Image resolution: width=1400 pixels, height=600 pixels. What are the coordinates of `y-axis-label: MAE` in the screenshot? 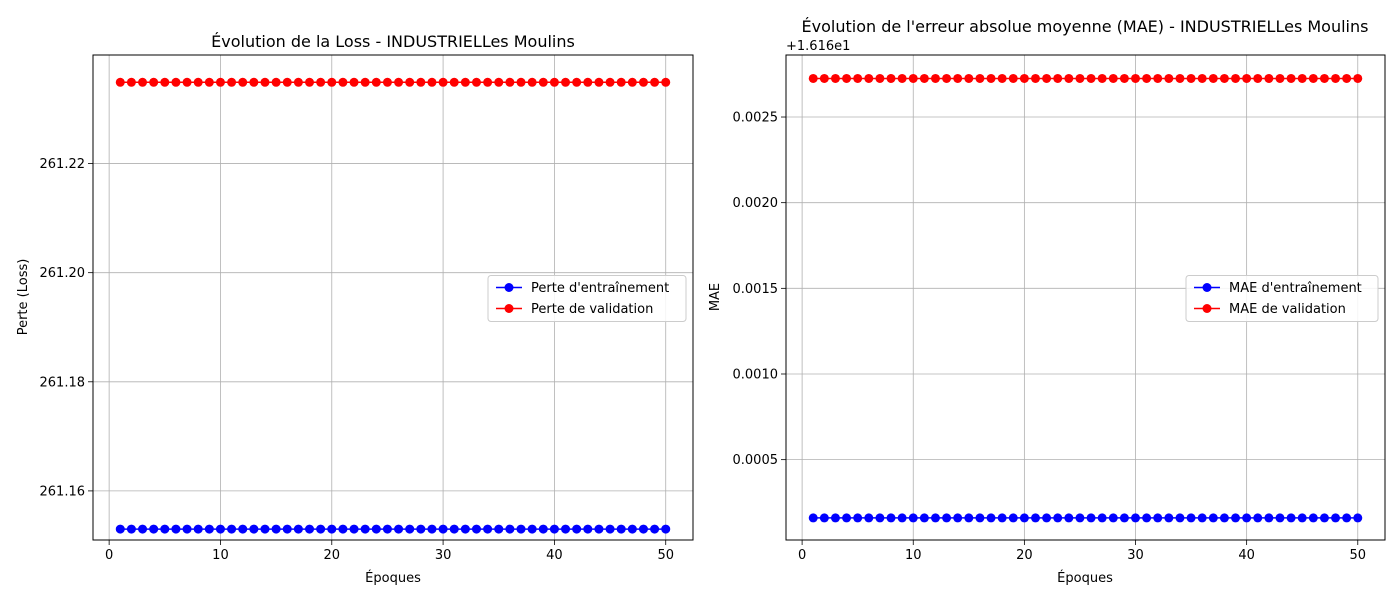 It's located at (715, 297).